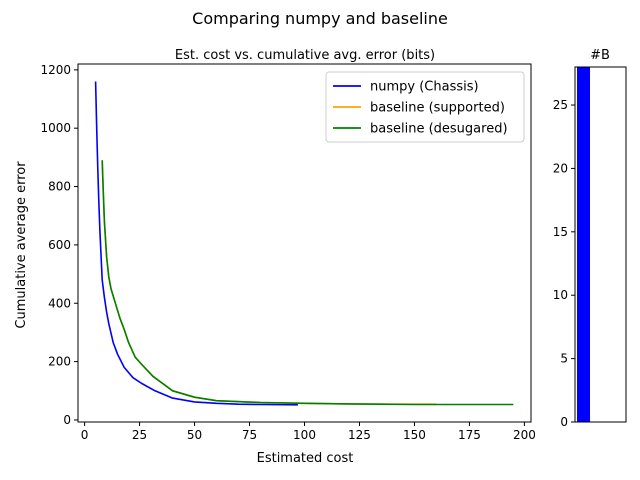  Describe the element at coordinates (320, 18) in the screenshot. I see `figure-title: Comparing numpy and baseline` at that location.